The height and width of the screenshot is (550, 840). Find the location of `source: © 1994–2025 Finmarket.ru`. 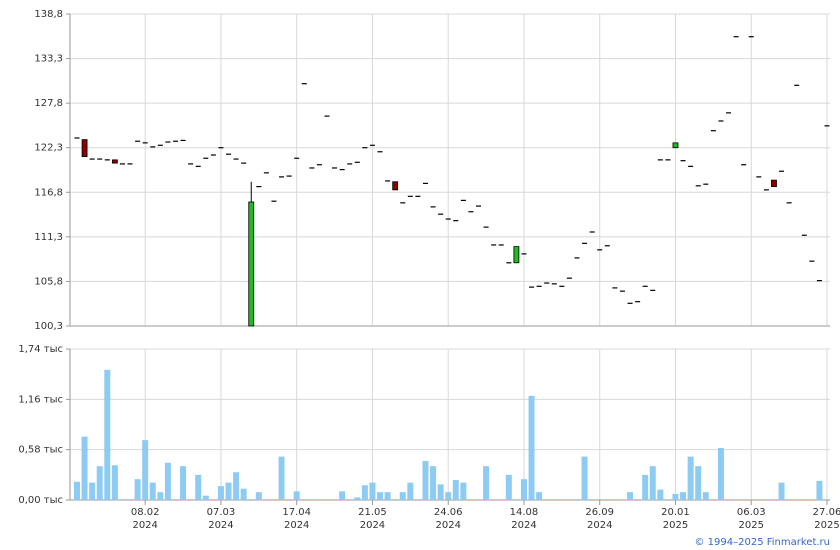

source: © 1994–2025 Finmarket.ru is located at coordinates (762, 542).